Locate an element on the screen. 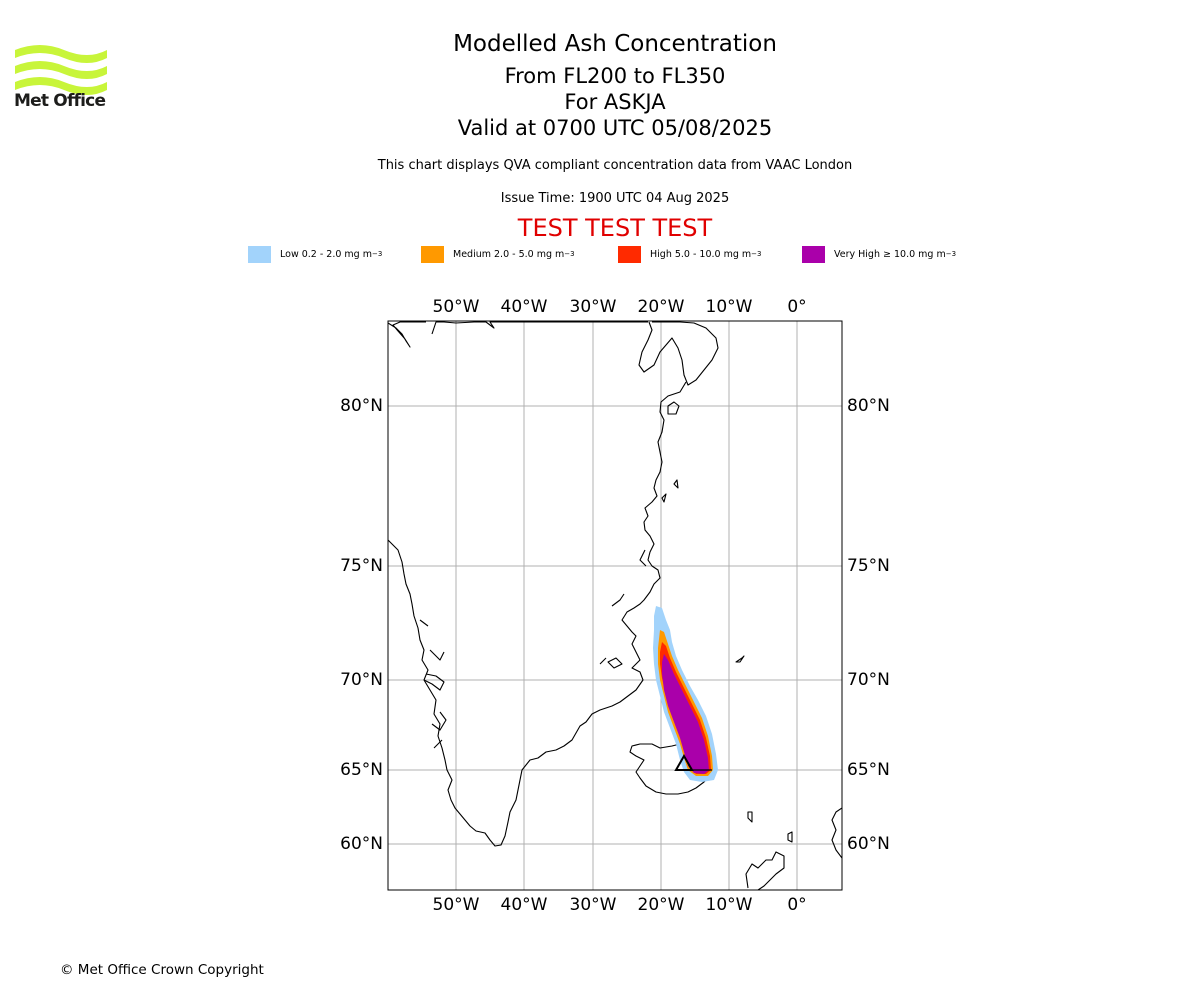  lon-tick-bottom: 10°W is located at coordinates (729, 905).